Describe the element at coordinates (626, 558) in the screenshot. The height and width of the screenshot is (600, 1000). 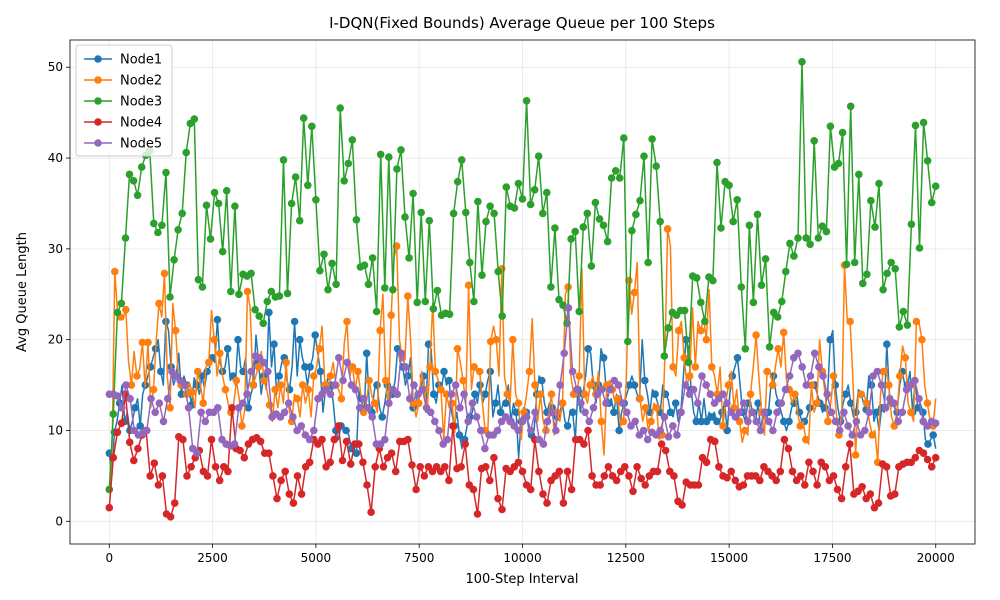
I see `x-tick-label: 12500` at that location.